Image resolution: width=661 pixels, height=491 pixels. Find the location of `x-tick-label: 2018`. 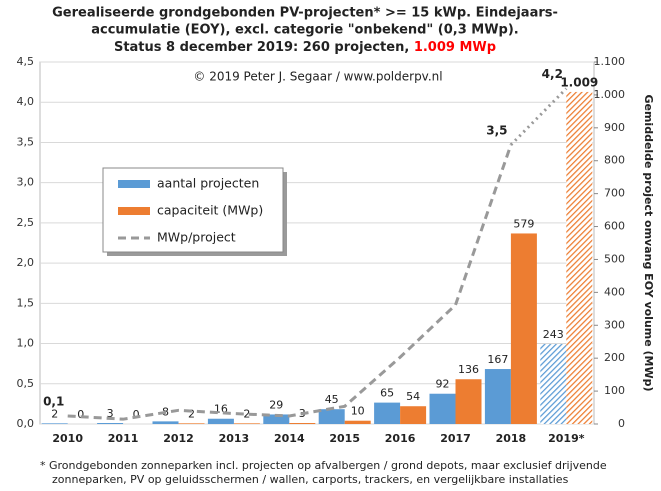

x-tick-label: 2018 is located at coordinates (511, 438).